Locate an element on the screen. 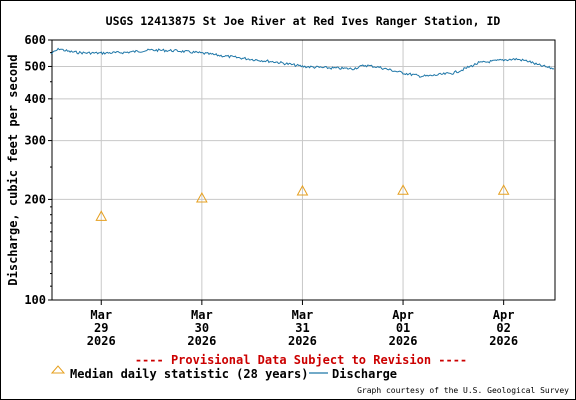  legend-median-label: Median daily statistic (28 years) is located at coordinates (189, 374).